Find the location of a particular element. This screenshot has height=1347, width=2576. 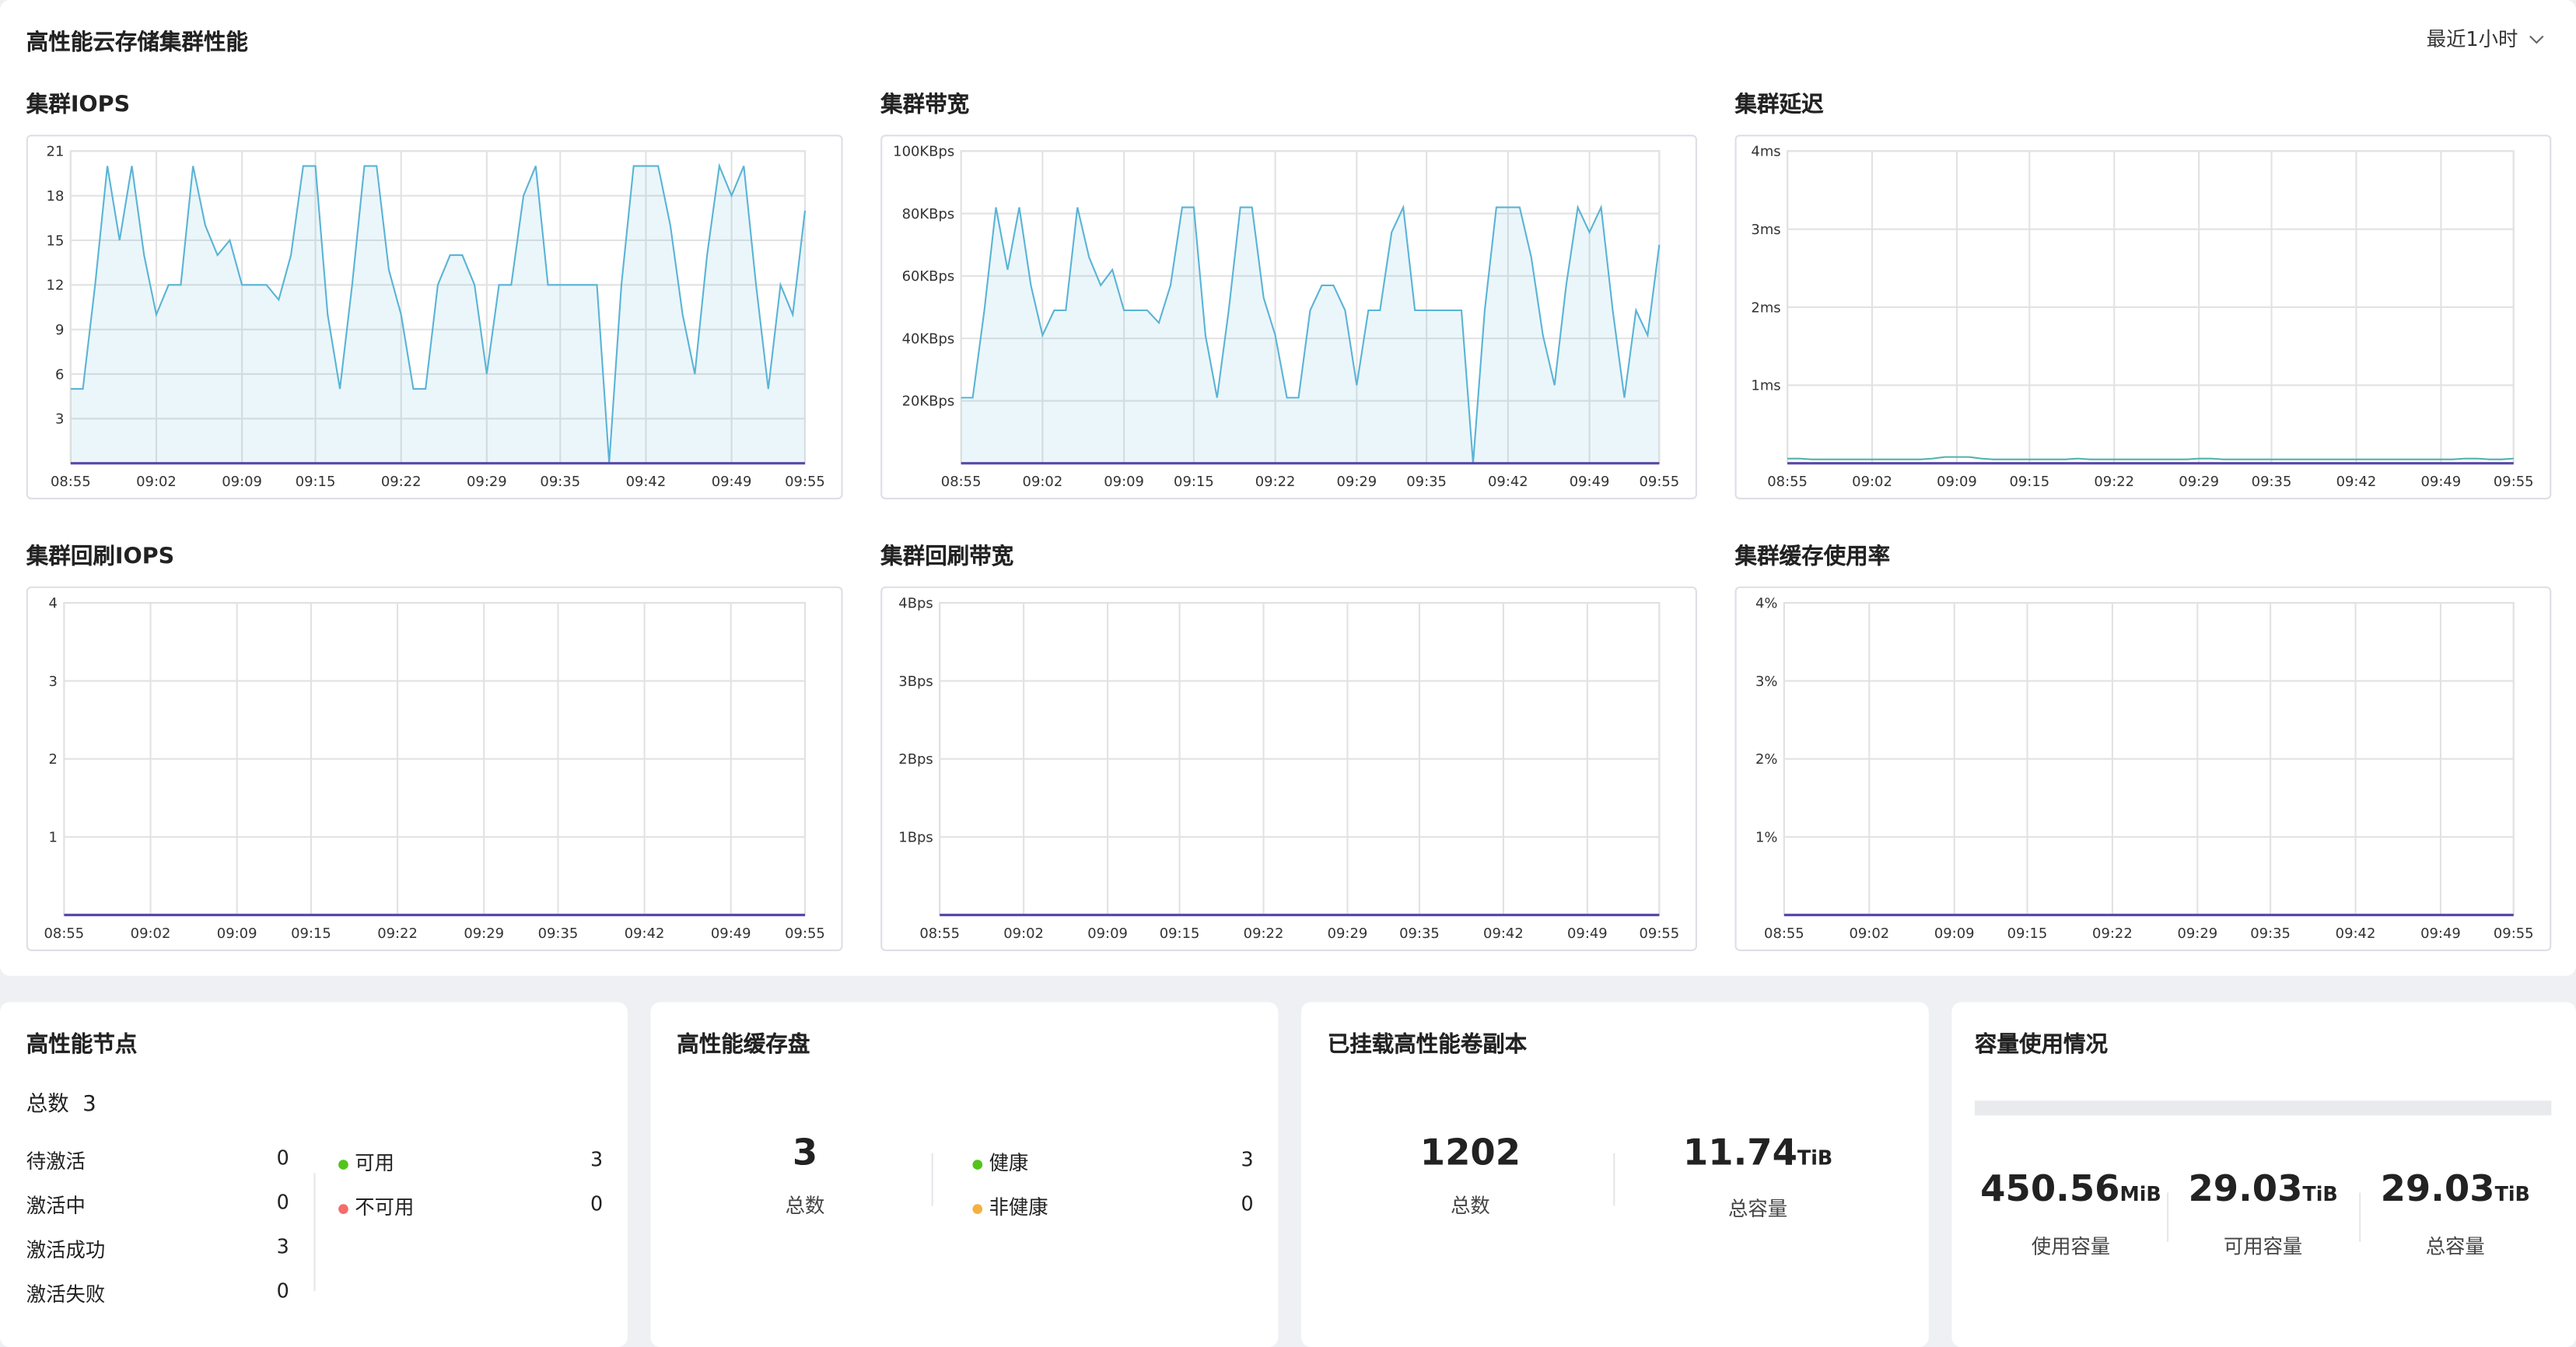

label: 总容量 is located at coordinates (2455, 1246).